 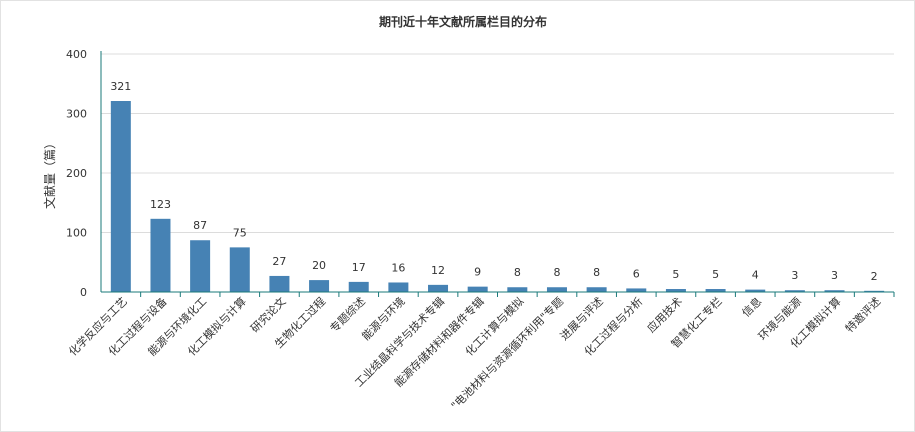 What do you see at coordinates (438, 270) in the screenshot?
I see `data-label: 12` at bounding box center [438, 270].